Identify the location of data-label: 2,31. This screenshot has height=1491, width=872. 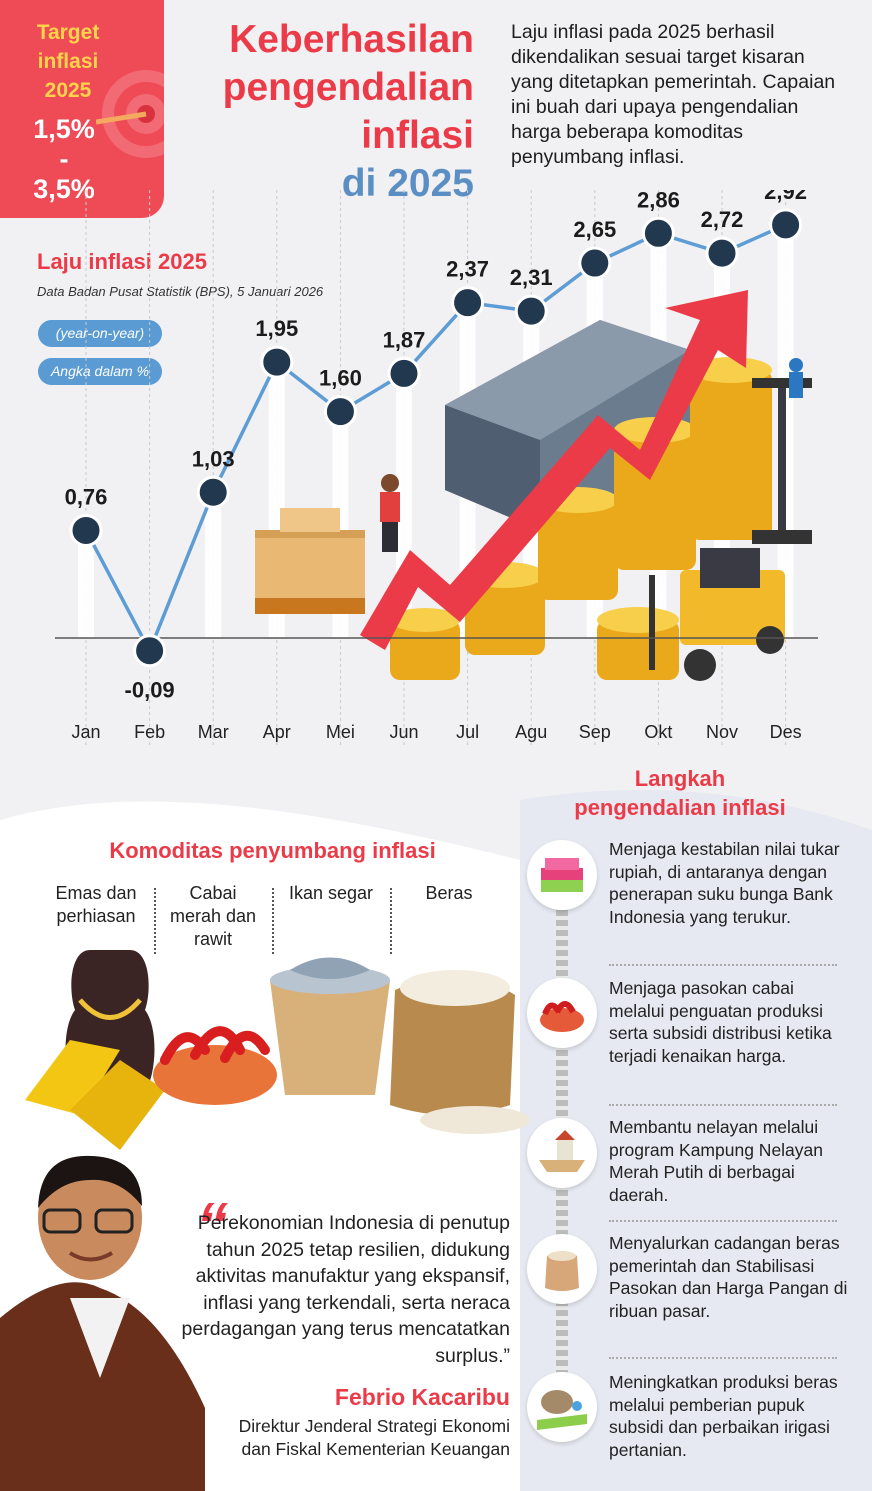
(531, 277).